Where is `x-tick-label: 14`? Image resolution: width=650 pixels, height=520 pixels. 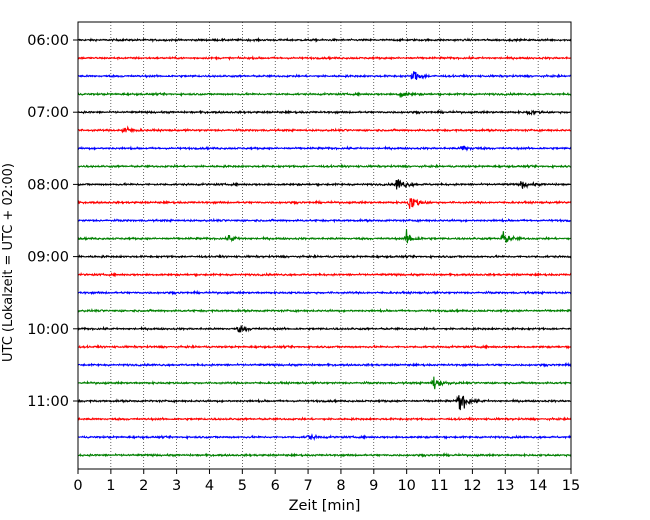
x-tick-label: 14 is located at coordinates (538, 486).